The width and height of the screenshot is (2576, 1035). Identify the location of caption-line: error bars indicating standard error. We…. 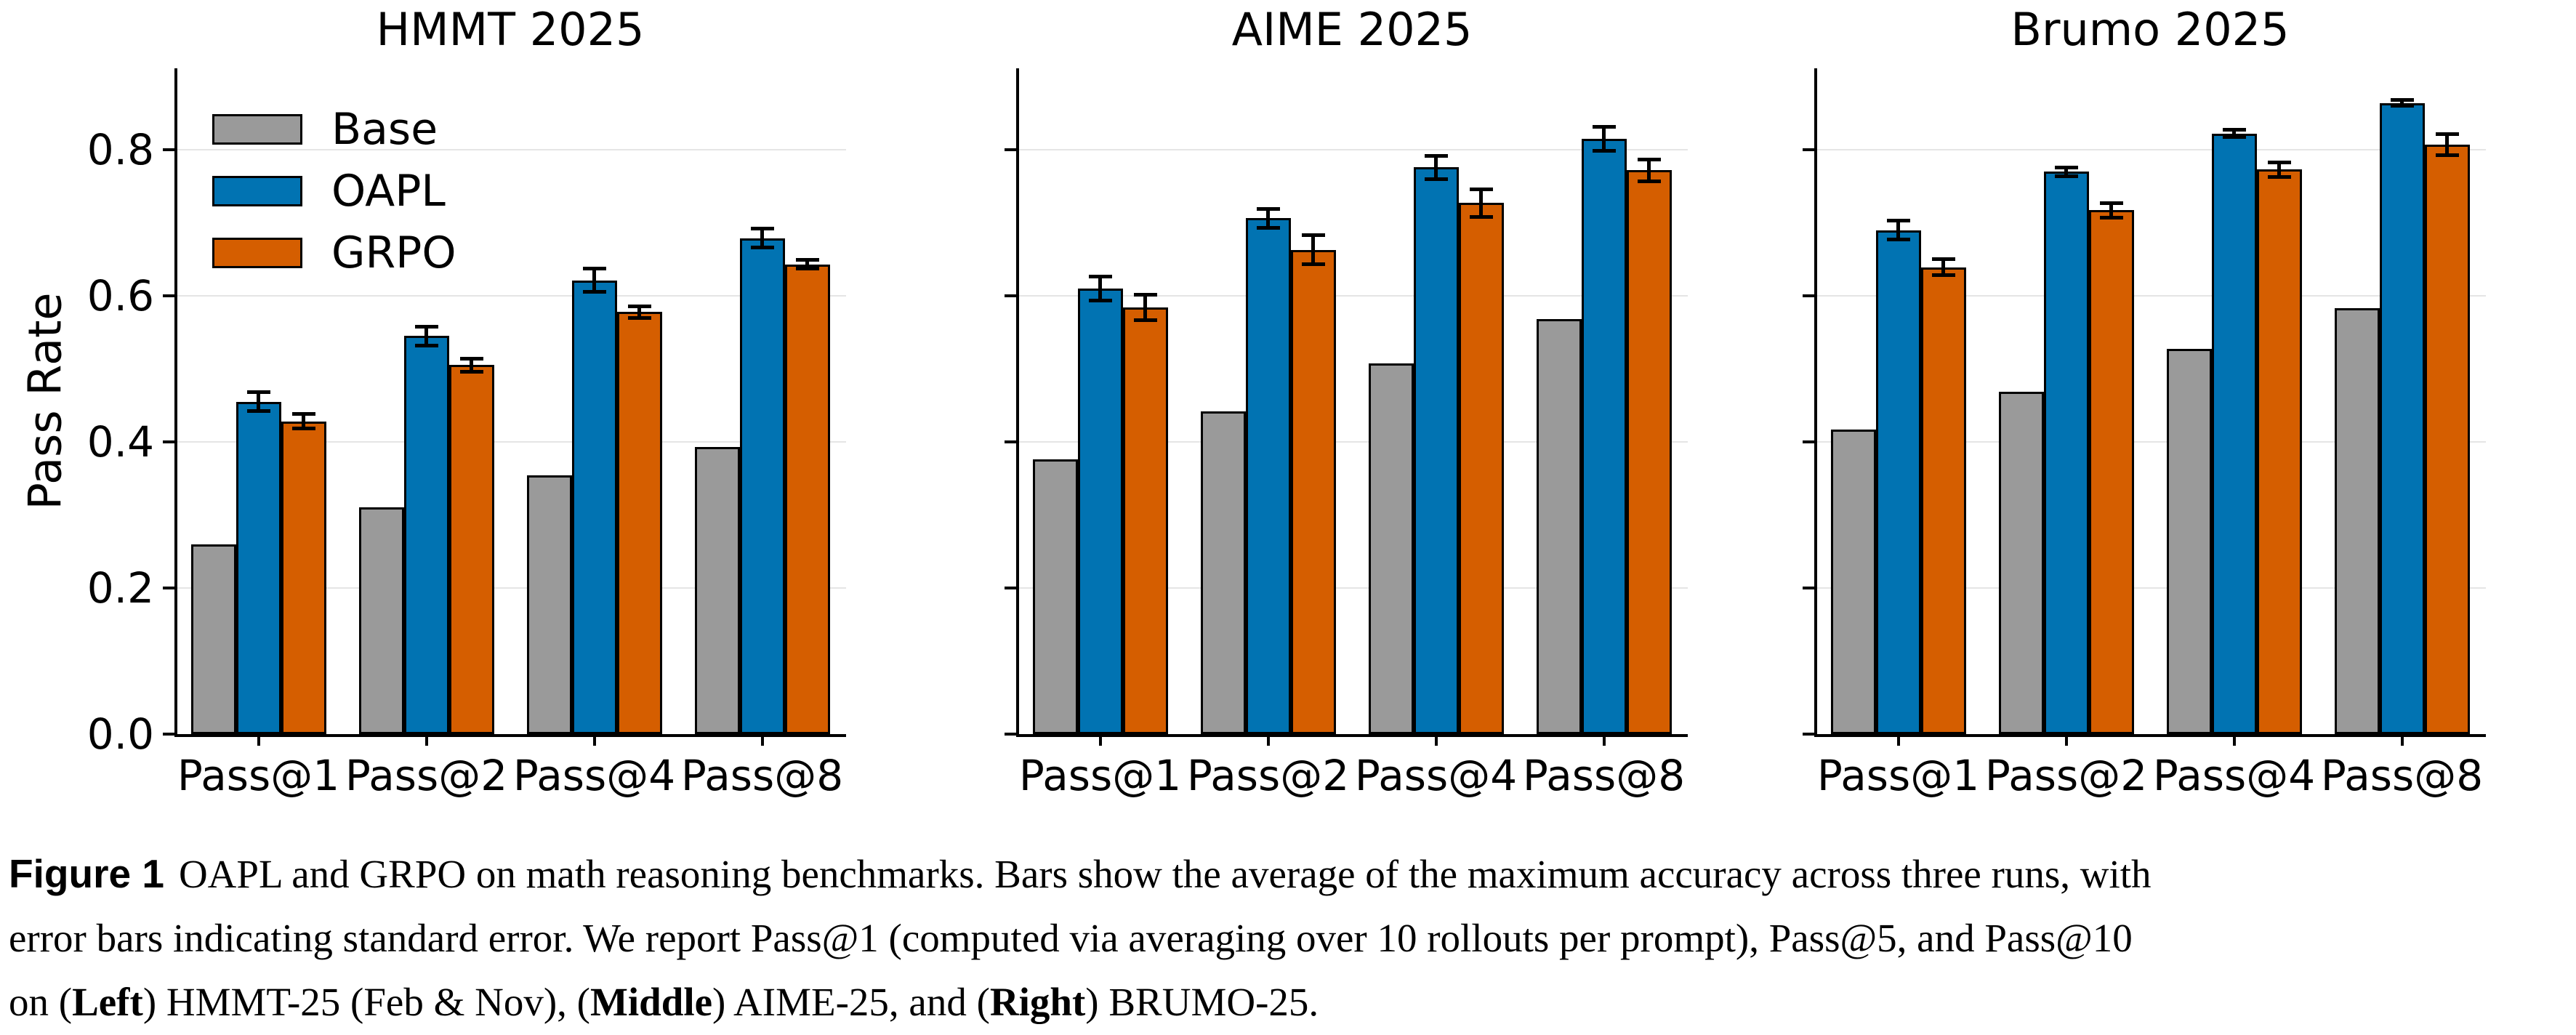
(1289, 938).